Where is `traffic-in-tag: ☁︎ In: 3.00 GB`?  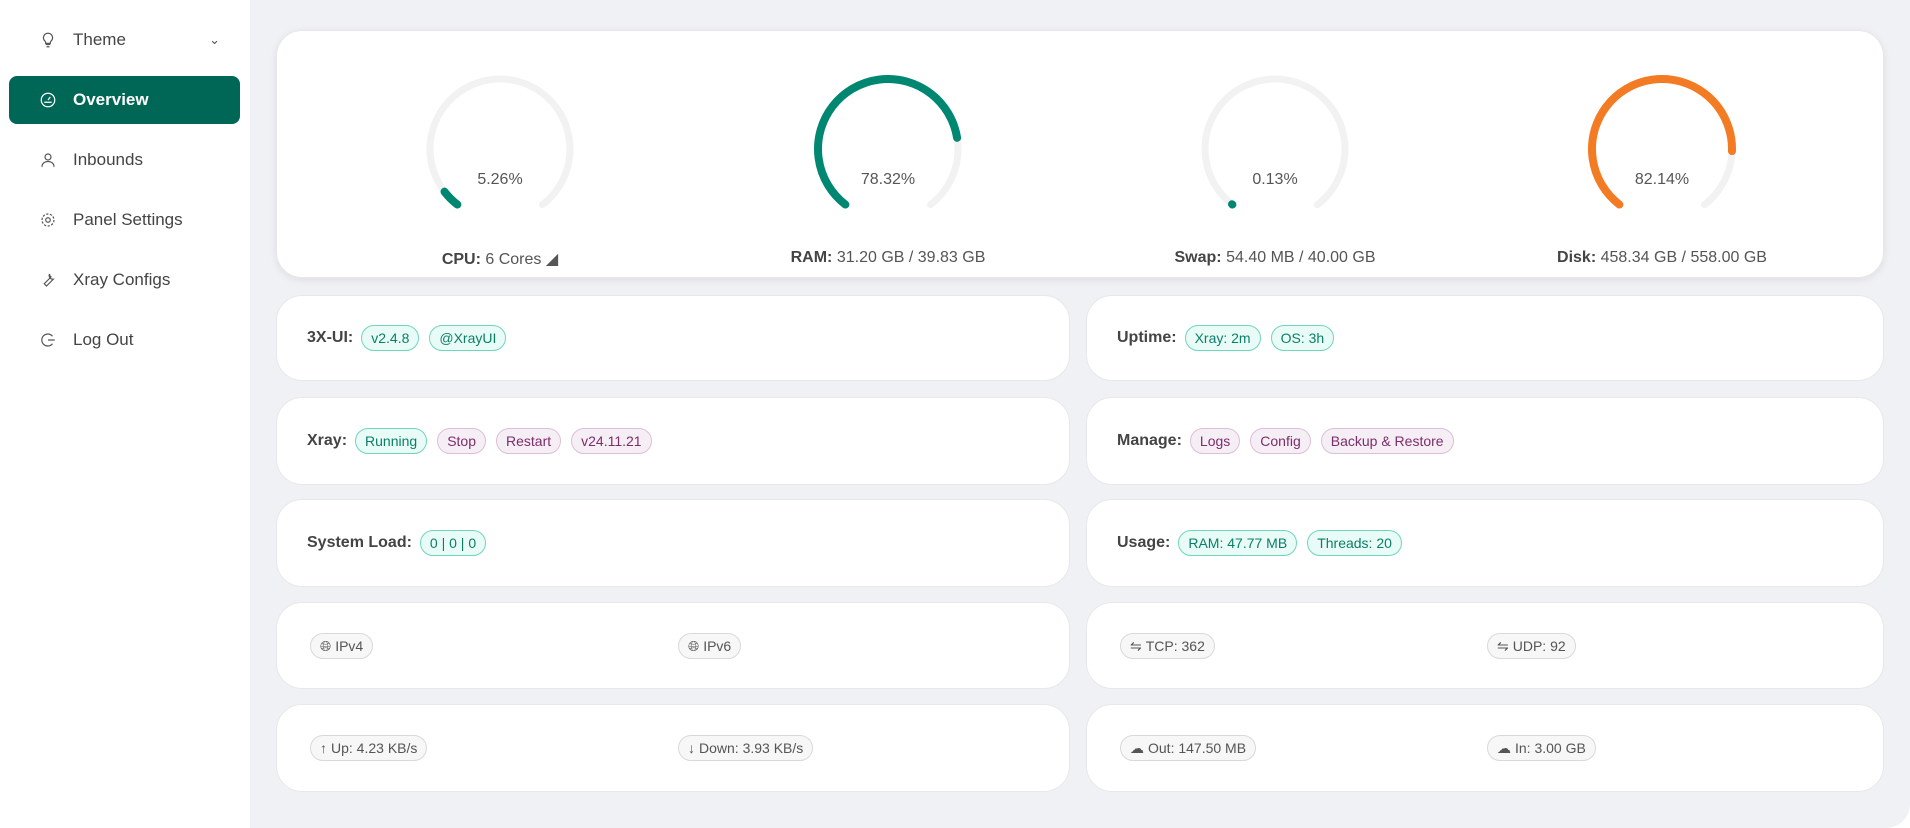
traffic-in-tag: ☁︎ In: 3.00 GB is located at coordinates (1541, 748).